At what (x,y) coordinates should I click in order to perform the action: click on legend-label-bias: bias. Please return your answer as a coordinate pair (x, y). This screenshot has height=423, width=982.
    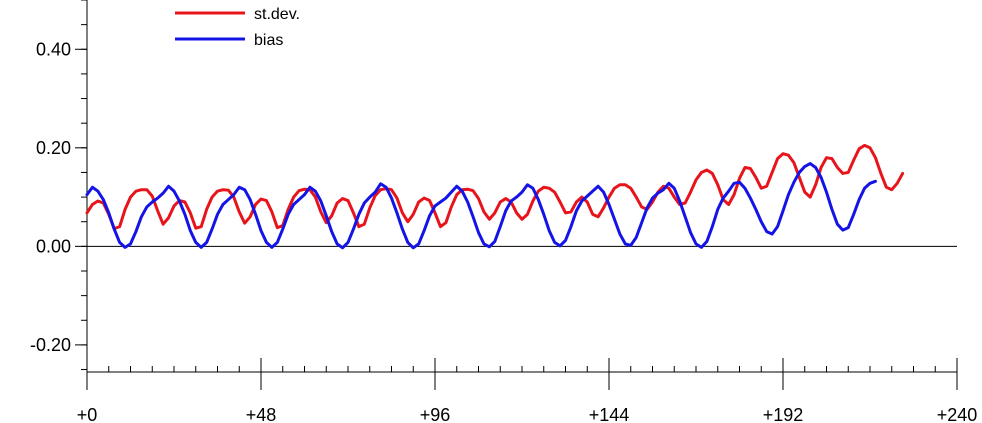
    Looking at the image, I should click on (268, 40).